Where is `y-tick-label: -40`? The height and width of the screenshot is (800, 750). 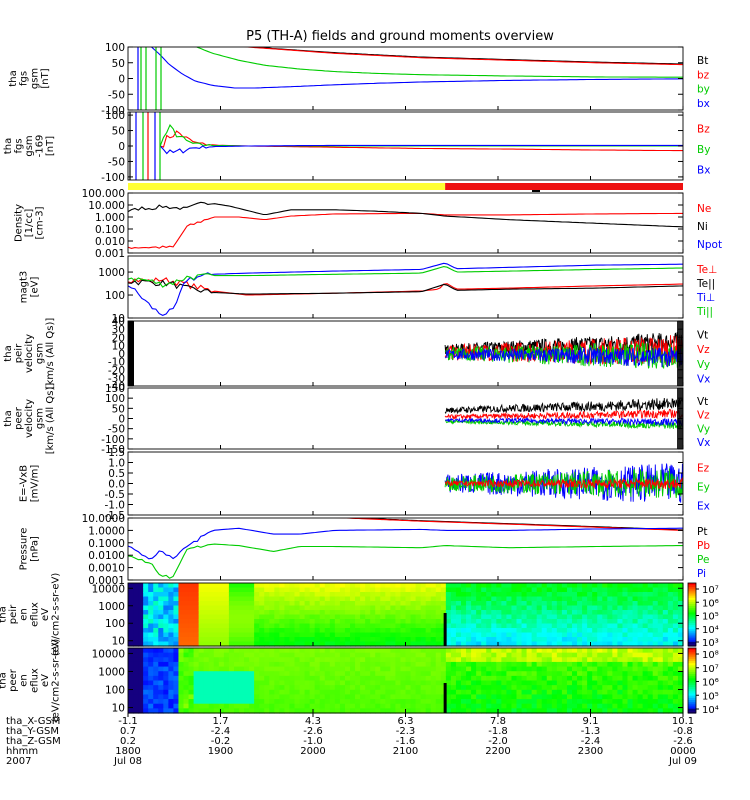
y-tick-label: -40 is located at coordinates (116, 387).